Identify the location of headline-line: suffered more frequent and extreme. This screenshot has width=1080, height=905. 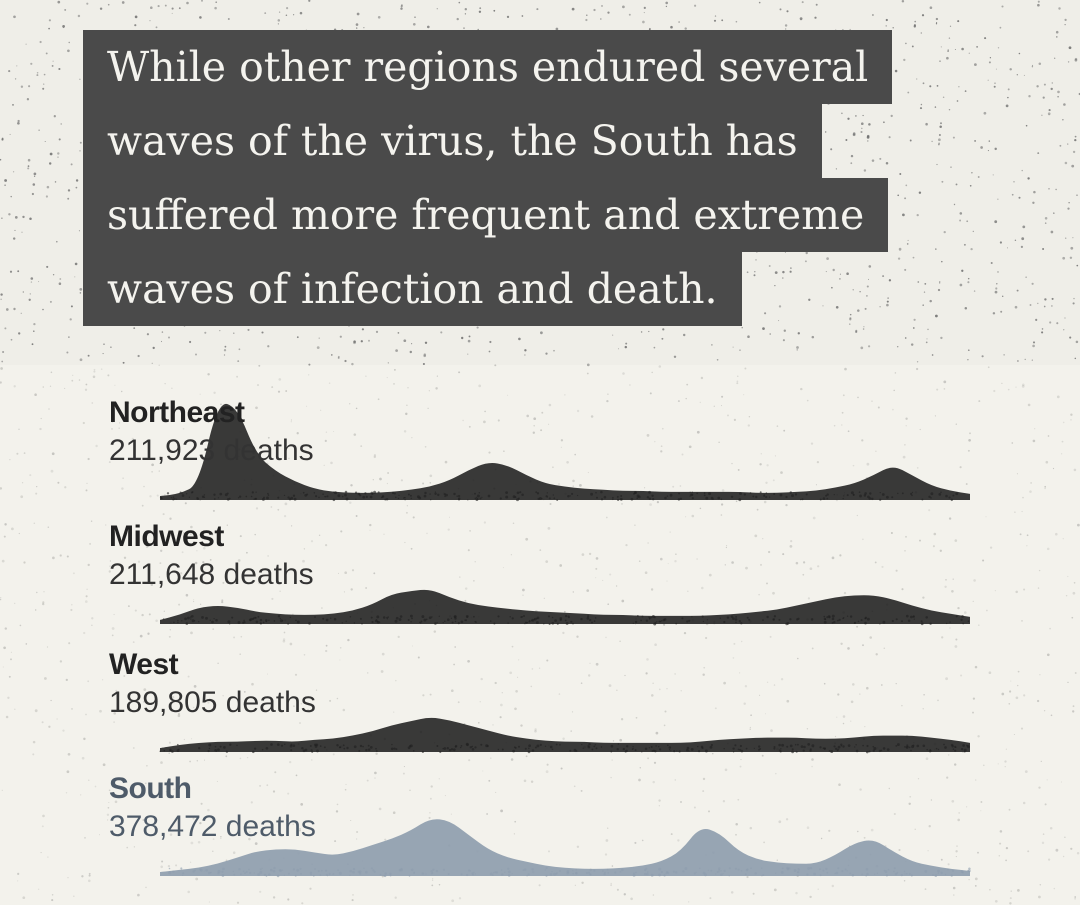
(486, 215).